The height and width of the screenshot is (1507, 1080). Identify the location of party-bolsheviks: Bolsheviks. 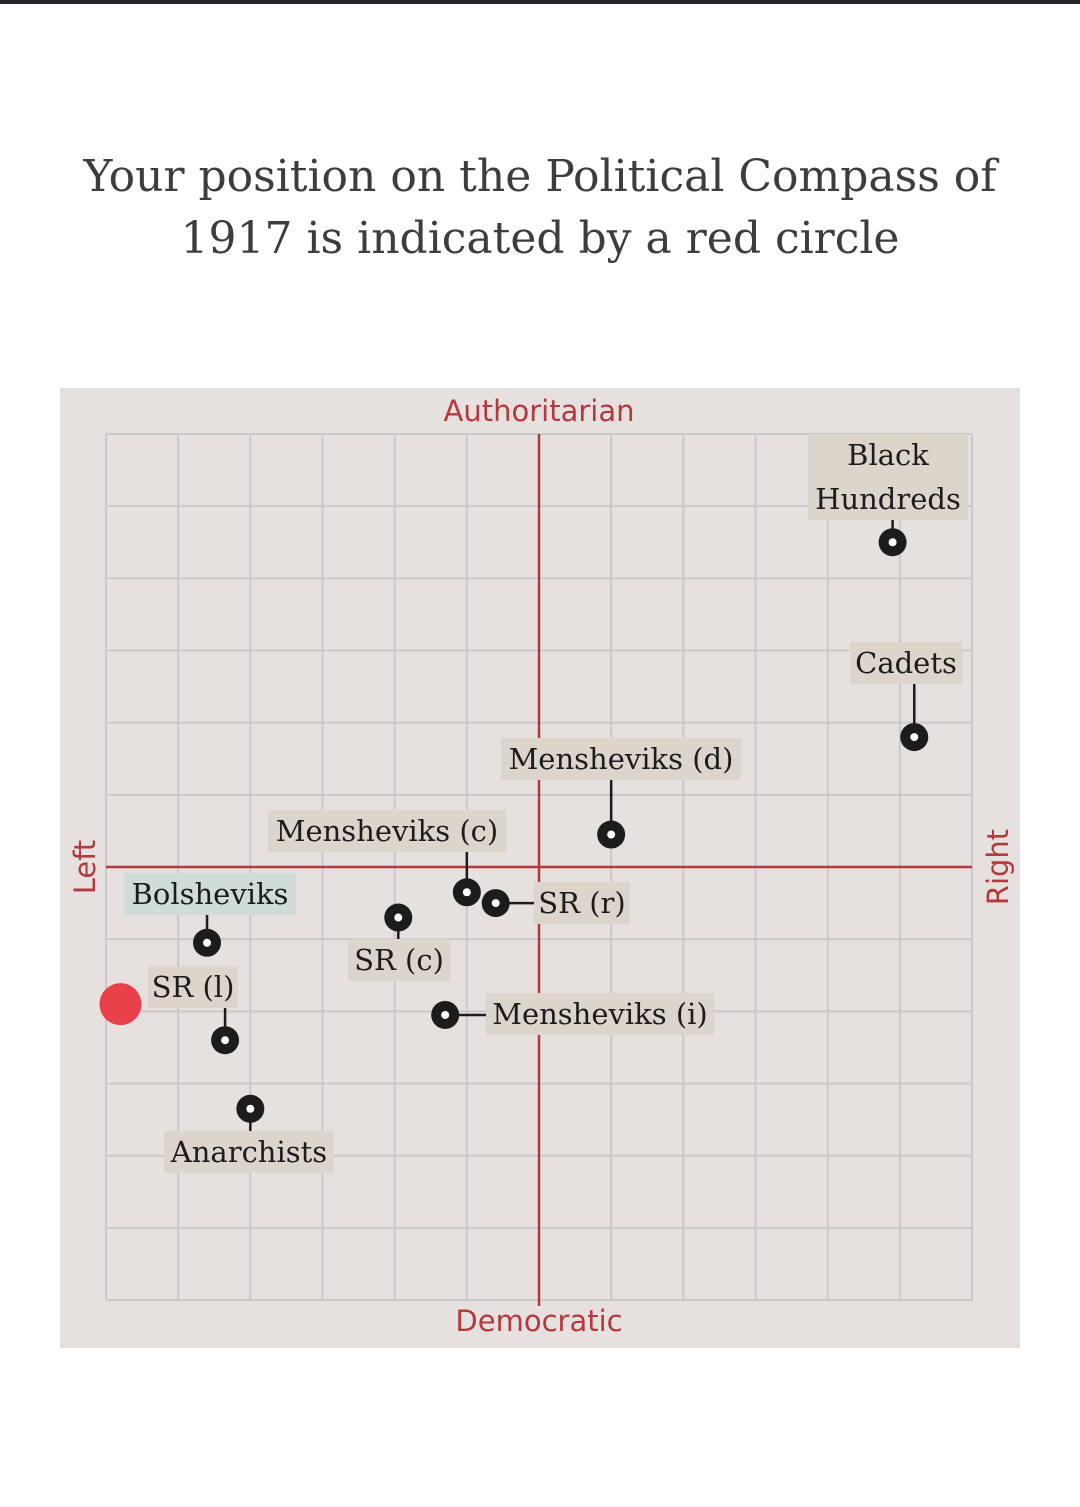
(210, 915).